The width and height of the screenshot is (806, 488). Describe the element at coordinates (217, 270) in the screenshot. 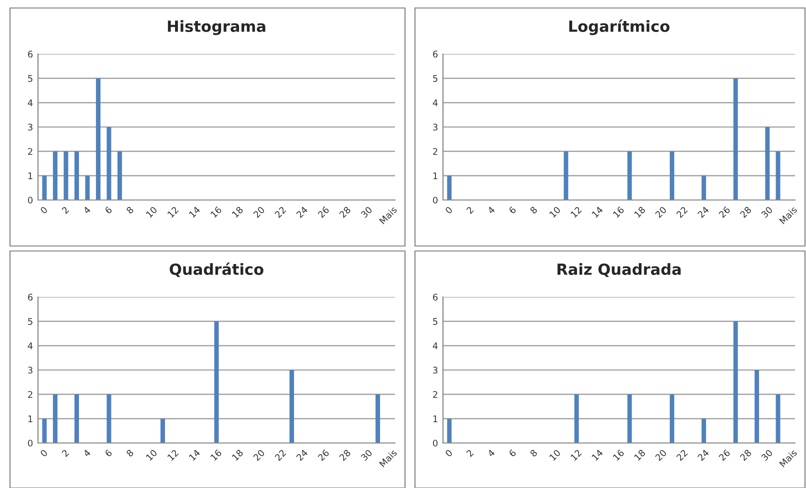

I see `chart-title: Quadrático` at that location.